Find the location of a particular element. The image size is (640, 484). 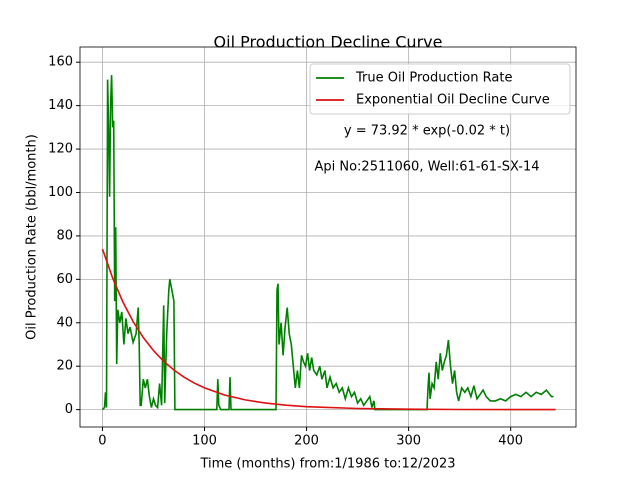

x-tick-label: 400 is located at coordinates (510, 441).